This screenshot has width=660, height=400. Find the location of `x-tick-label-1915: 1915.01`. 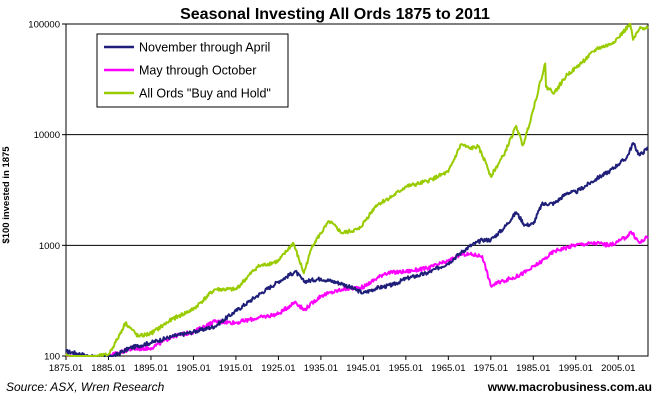

x-tick-label-1915: 1915.01 is located at coordinates (236, 368).